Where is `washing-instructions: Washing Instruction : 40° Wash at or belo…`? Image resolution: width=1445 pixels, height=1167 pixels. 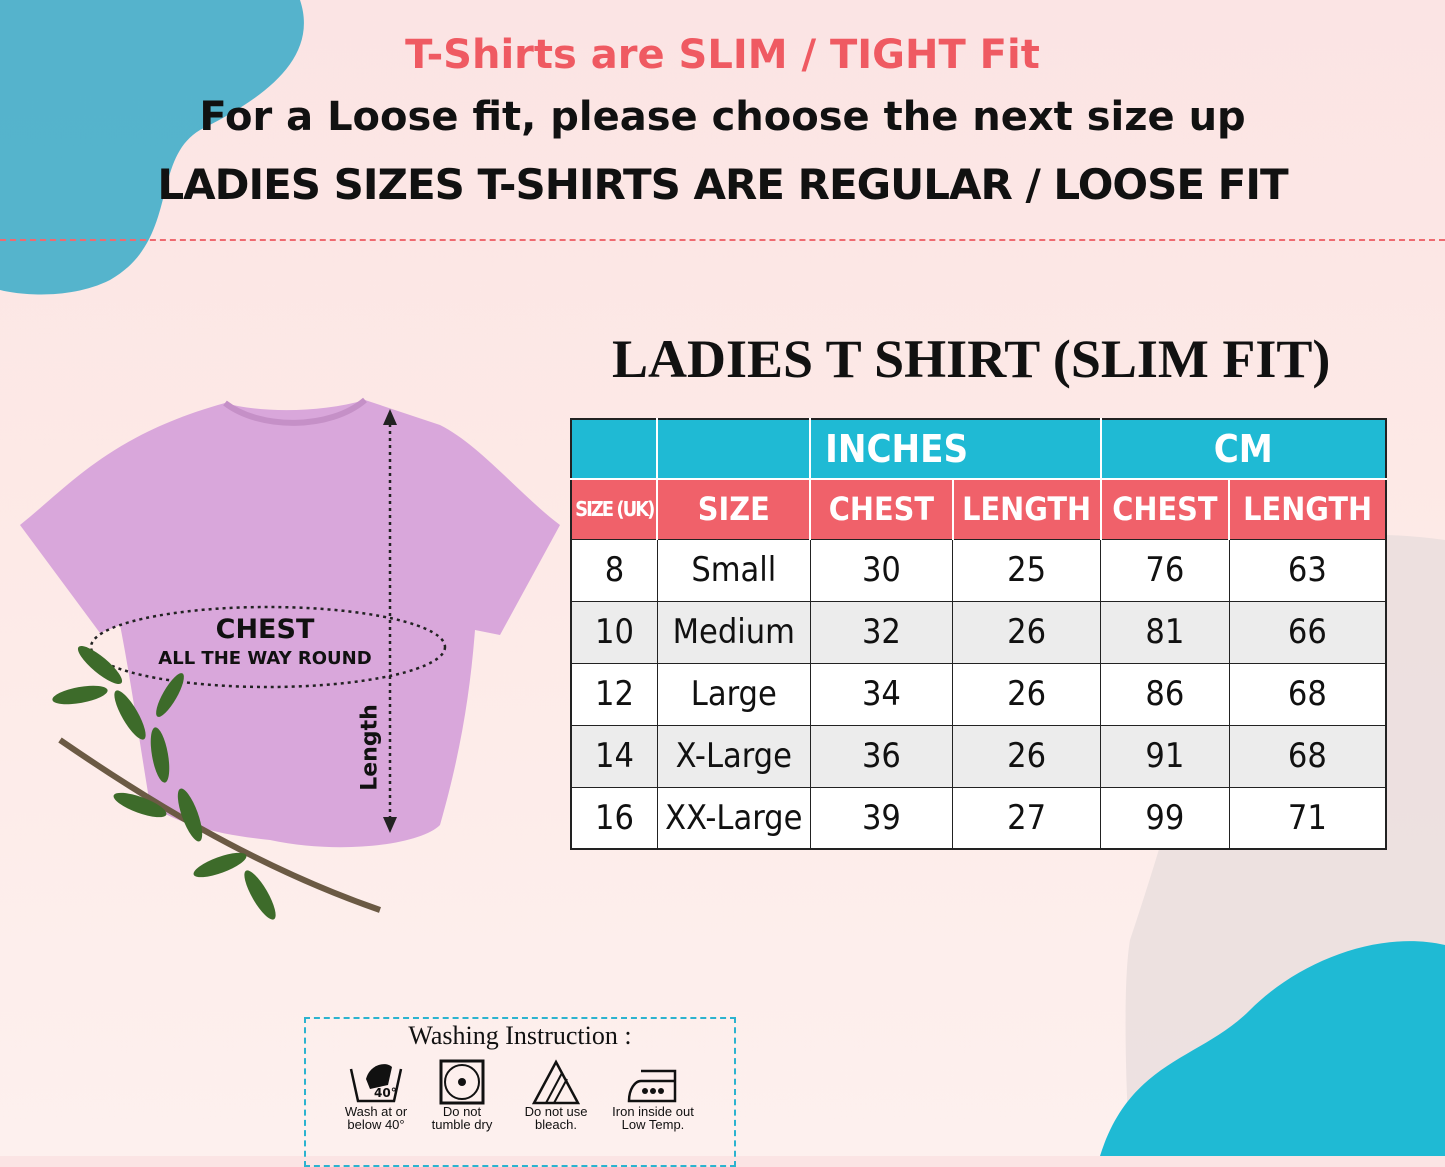 washing-instructions: Washing Instruction : 40° Wash at or belo… is located at coordinates (520, 1092).